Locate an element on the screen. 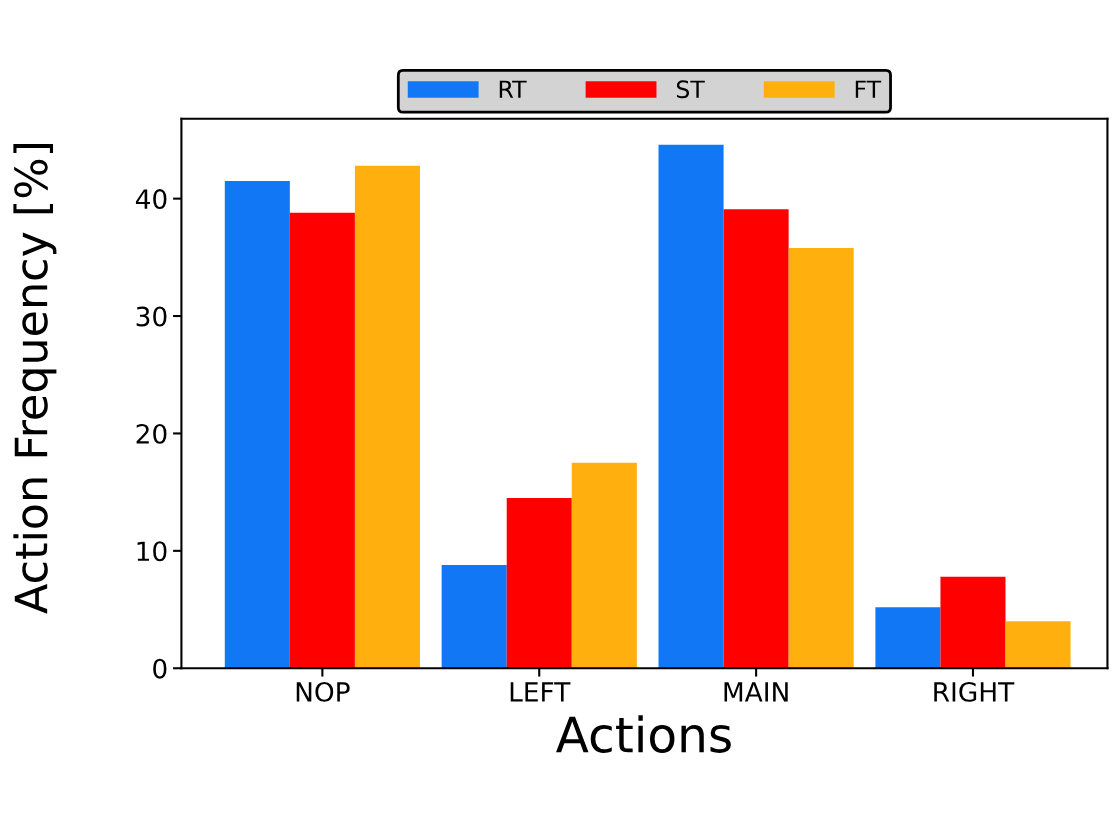 The image size is (1113, 825). x-axis-title: Actions is located at coordinates (643, 734).